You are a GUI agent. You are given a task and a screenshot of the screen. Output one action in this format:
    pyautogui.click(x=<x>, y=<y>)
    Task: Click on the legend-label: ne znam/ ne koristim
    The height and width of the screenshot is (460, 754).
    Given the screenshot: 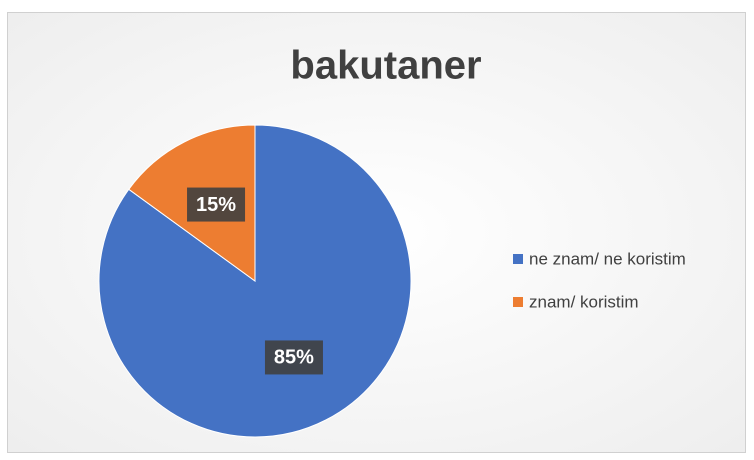 What is the action you would take?
    pyautogui.click(x=607, y=258)
    